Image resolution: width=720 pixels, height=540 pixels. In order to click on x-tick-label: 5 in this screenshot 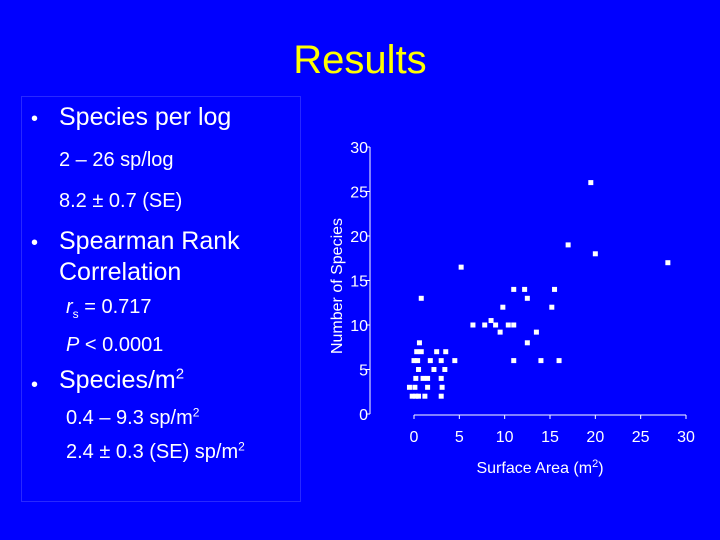, I will do `click(459, 437)`.